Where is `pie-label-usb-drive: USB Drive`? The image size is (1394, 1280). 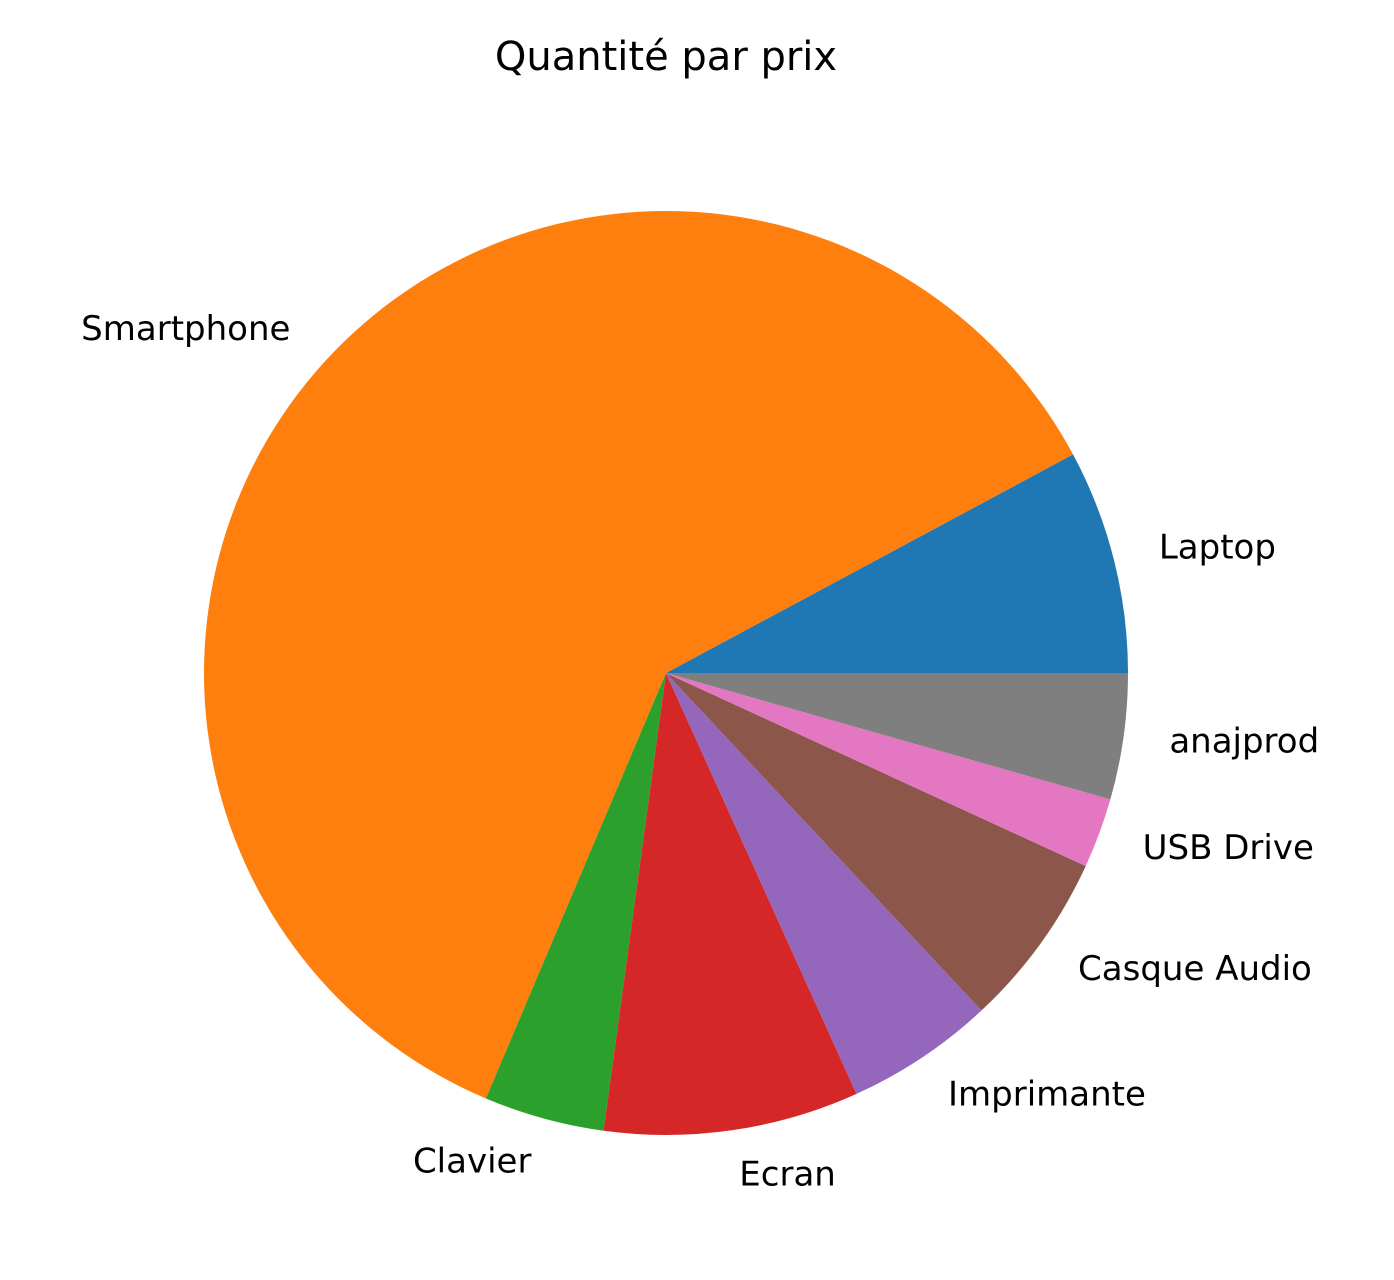 pie-label-usb-drive: USB Drive is located at coordinates (1228, 848).